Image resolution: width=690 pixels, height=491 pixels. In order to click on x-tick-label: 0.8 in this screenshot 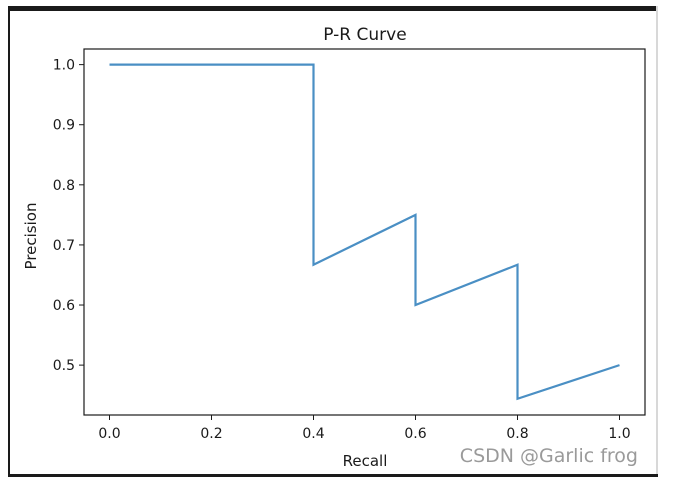, I will do `click(517, 434)`.